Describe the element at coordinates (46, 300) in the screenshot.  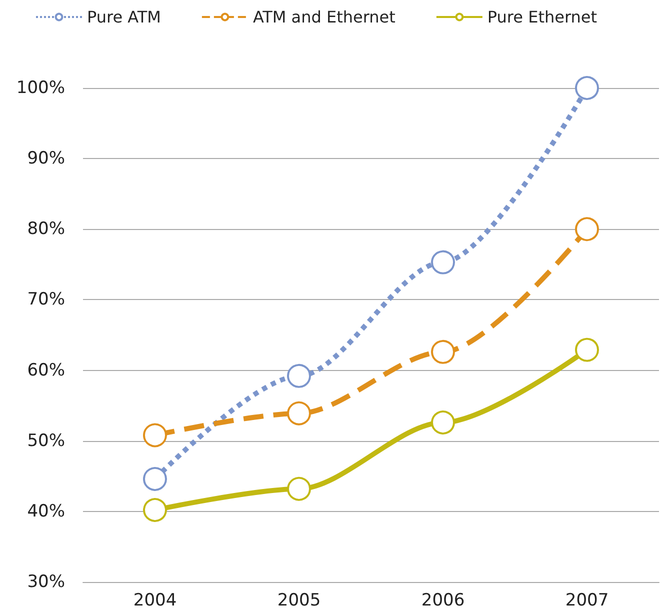
I see `y-tick-label: 70%` at that location.